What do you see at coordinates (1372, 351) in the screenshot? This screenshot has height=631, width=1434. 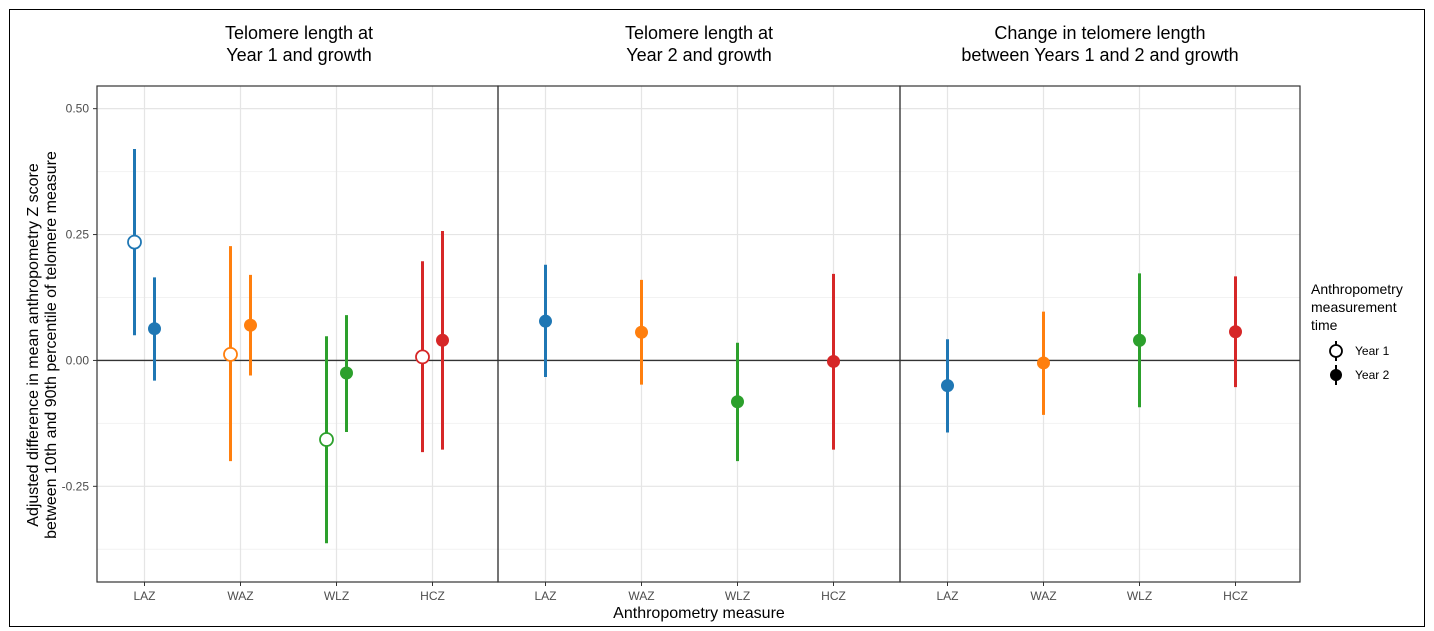 I see `legend-year1-label: Year 1` at bounding box center [1372, 351].